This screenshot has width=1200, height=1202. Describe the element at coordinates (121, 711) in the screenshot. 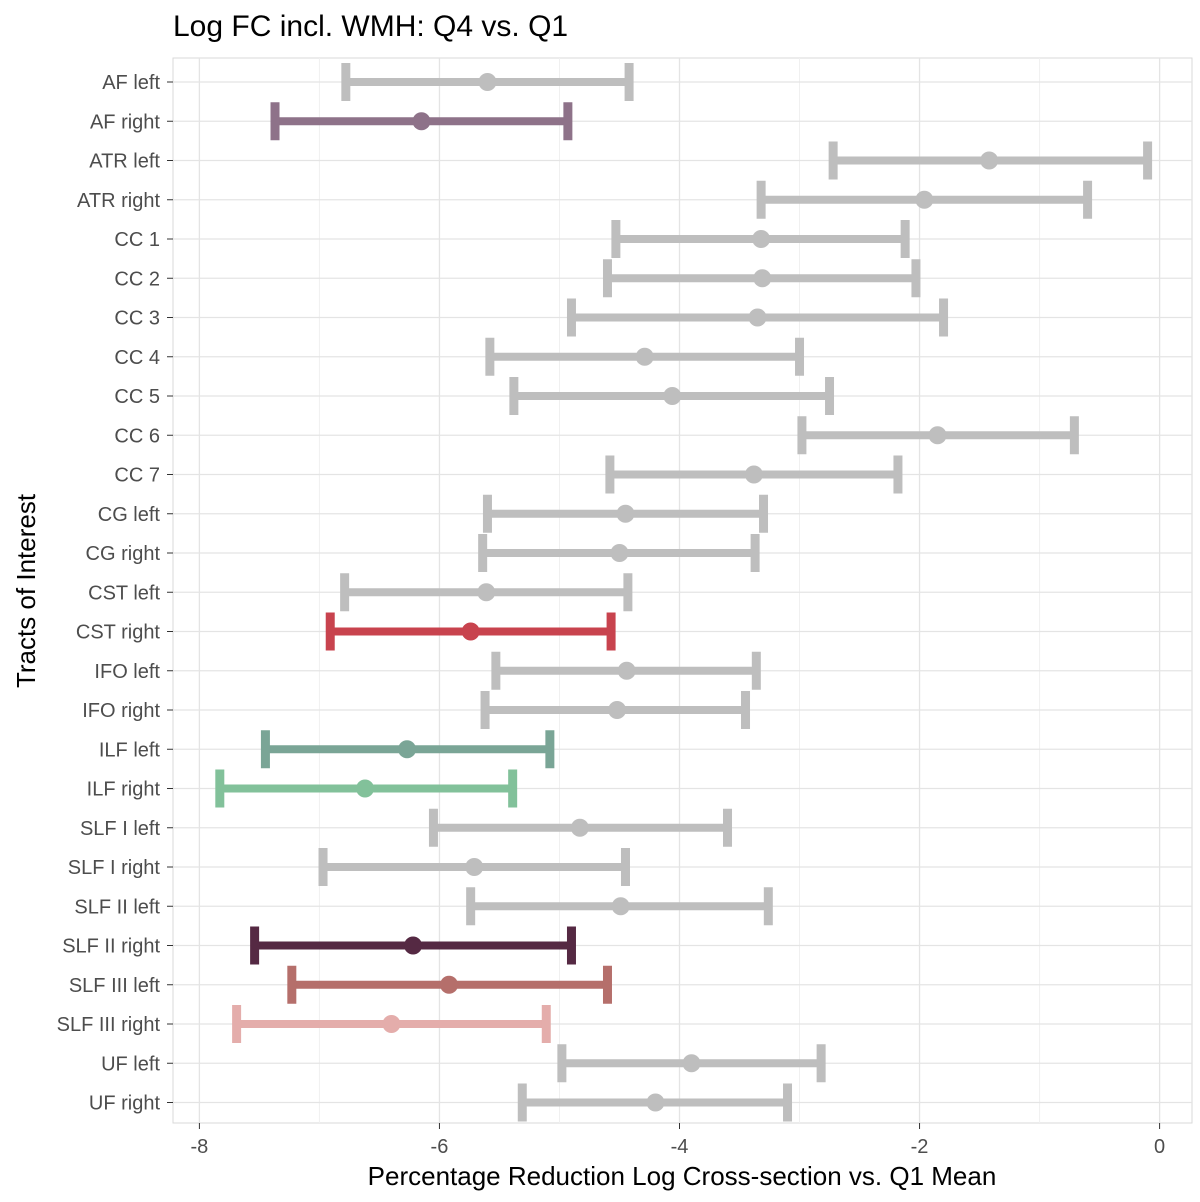

I see `y-tick-label: IFO right` at that location.